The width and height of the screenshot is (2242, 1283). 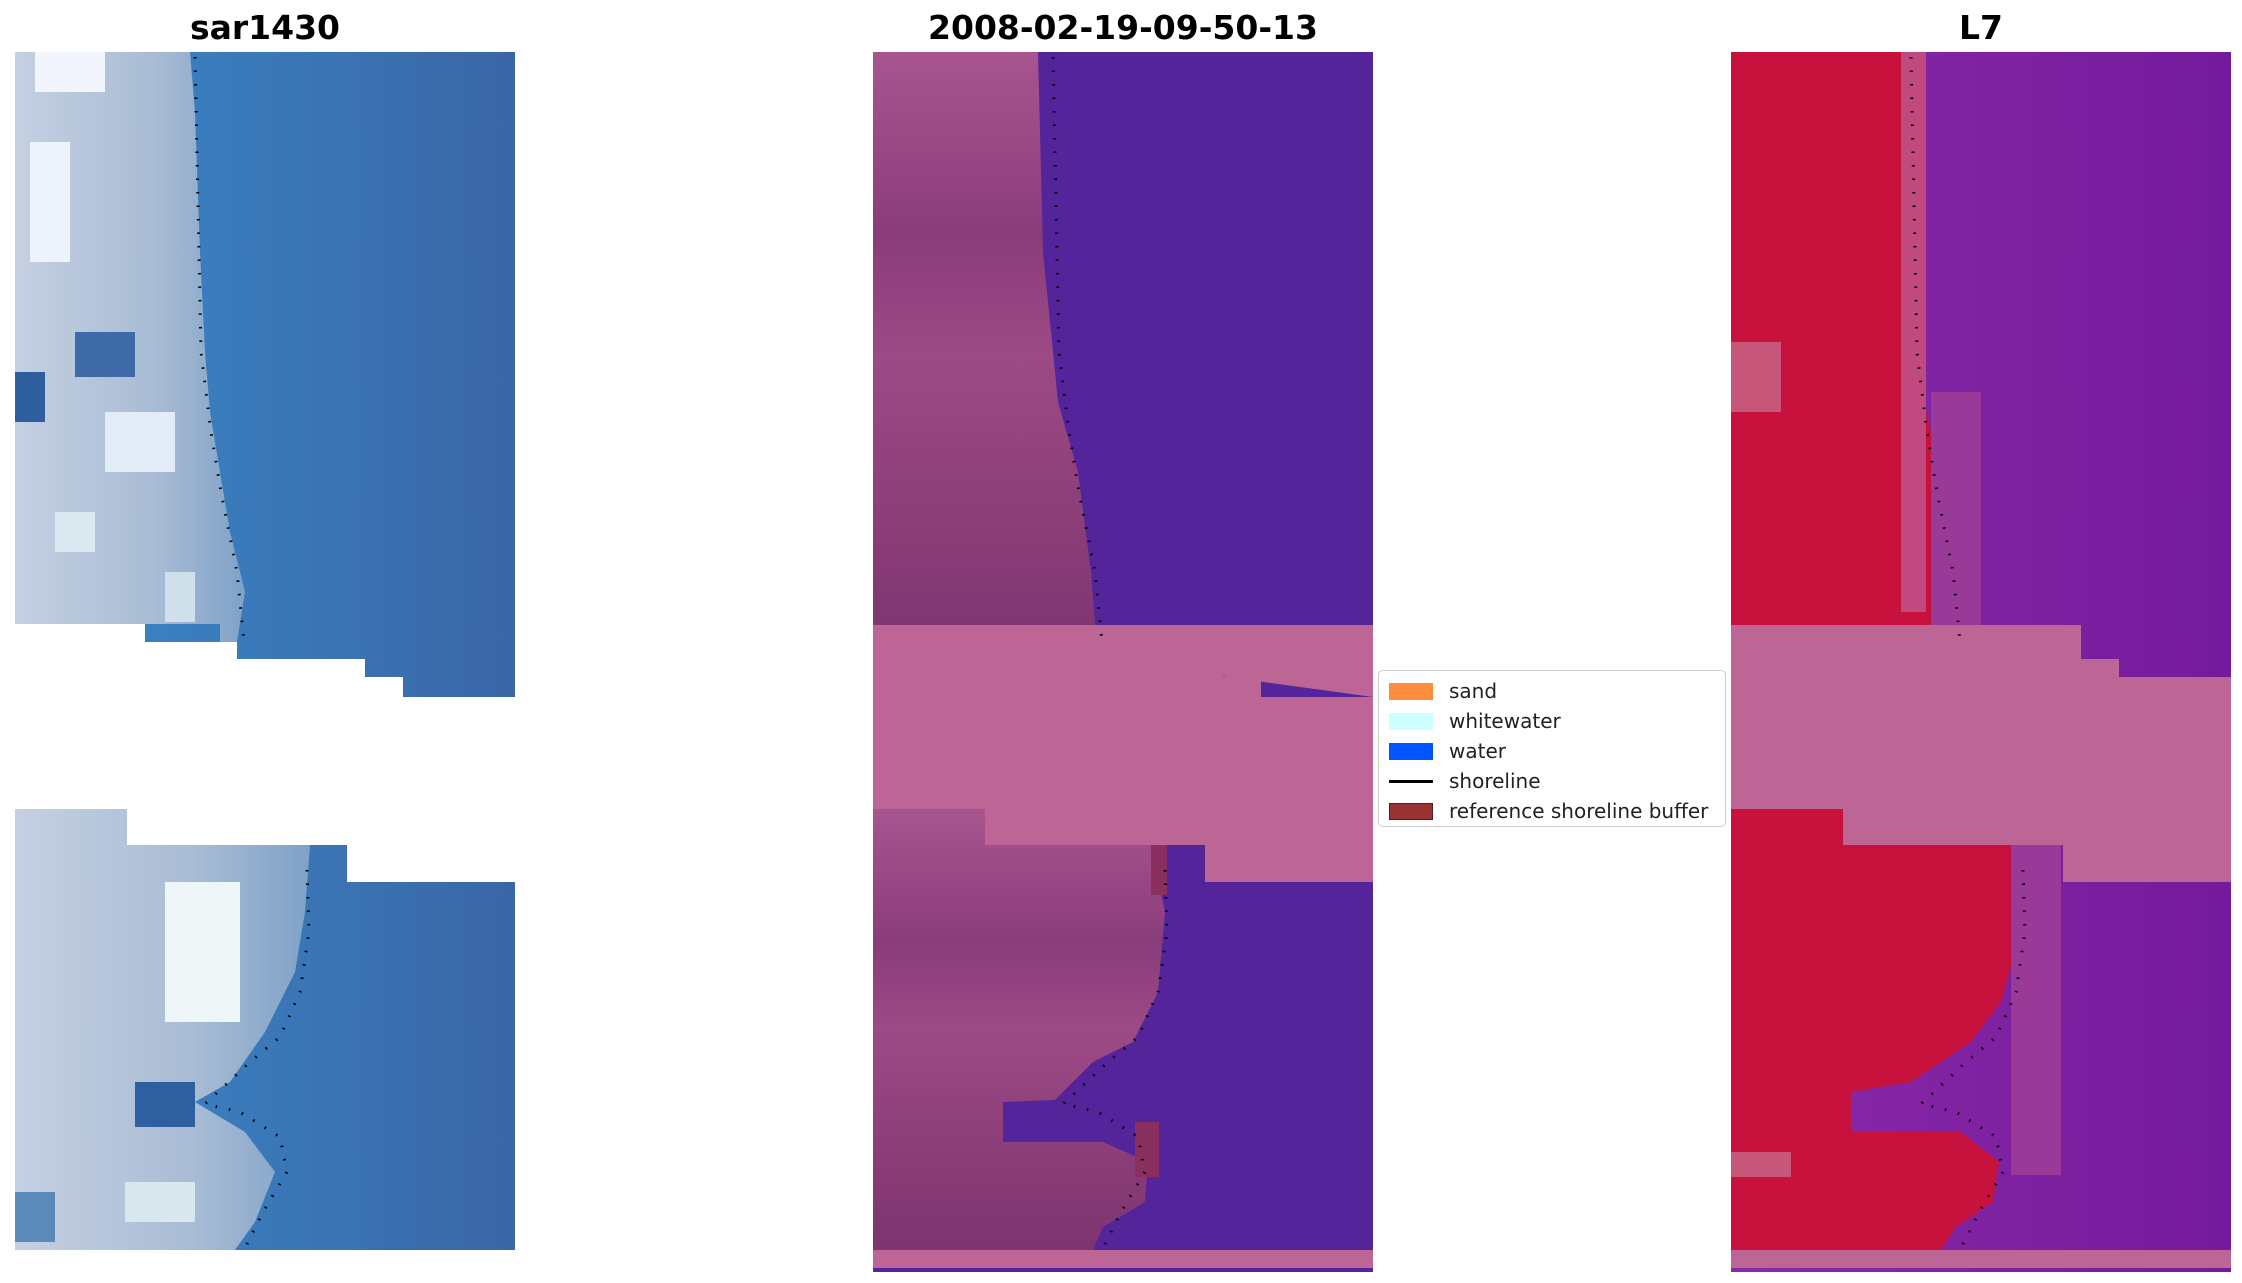 I want to click on legend-label-water: water, so click(x=1477, y=751).